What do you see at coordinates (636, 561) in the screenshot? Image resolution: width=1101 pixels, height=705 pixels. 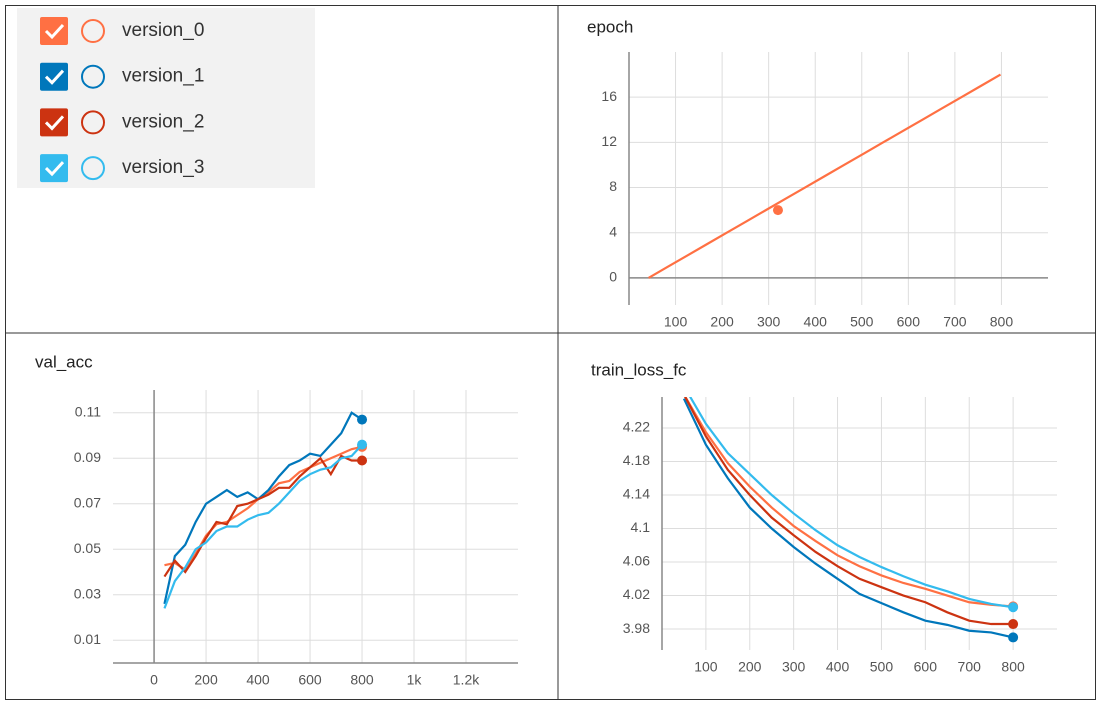 I see `y-tick-label: 4.06` at bounding box center [636, 561].